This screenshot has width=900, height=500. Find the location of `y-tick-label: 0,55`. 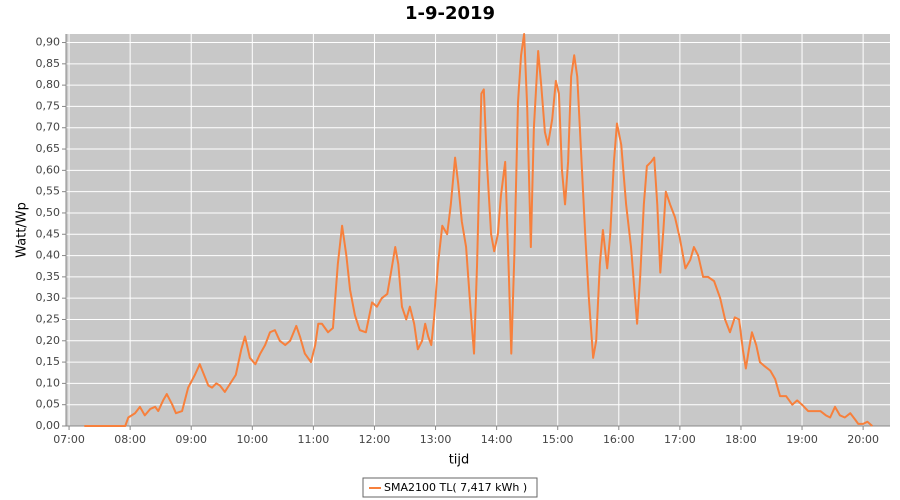

y-tick-label: 0,55 is located at coordinates (48, 191).